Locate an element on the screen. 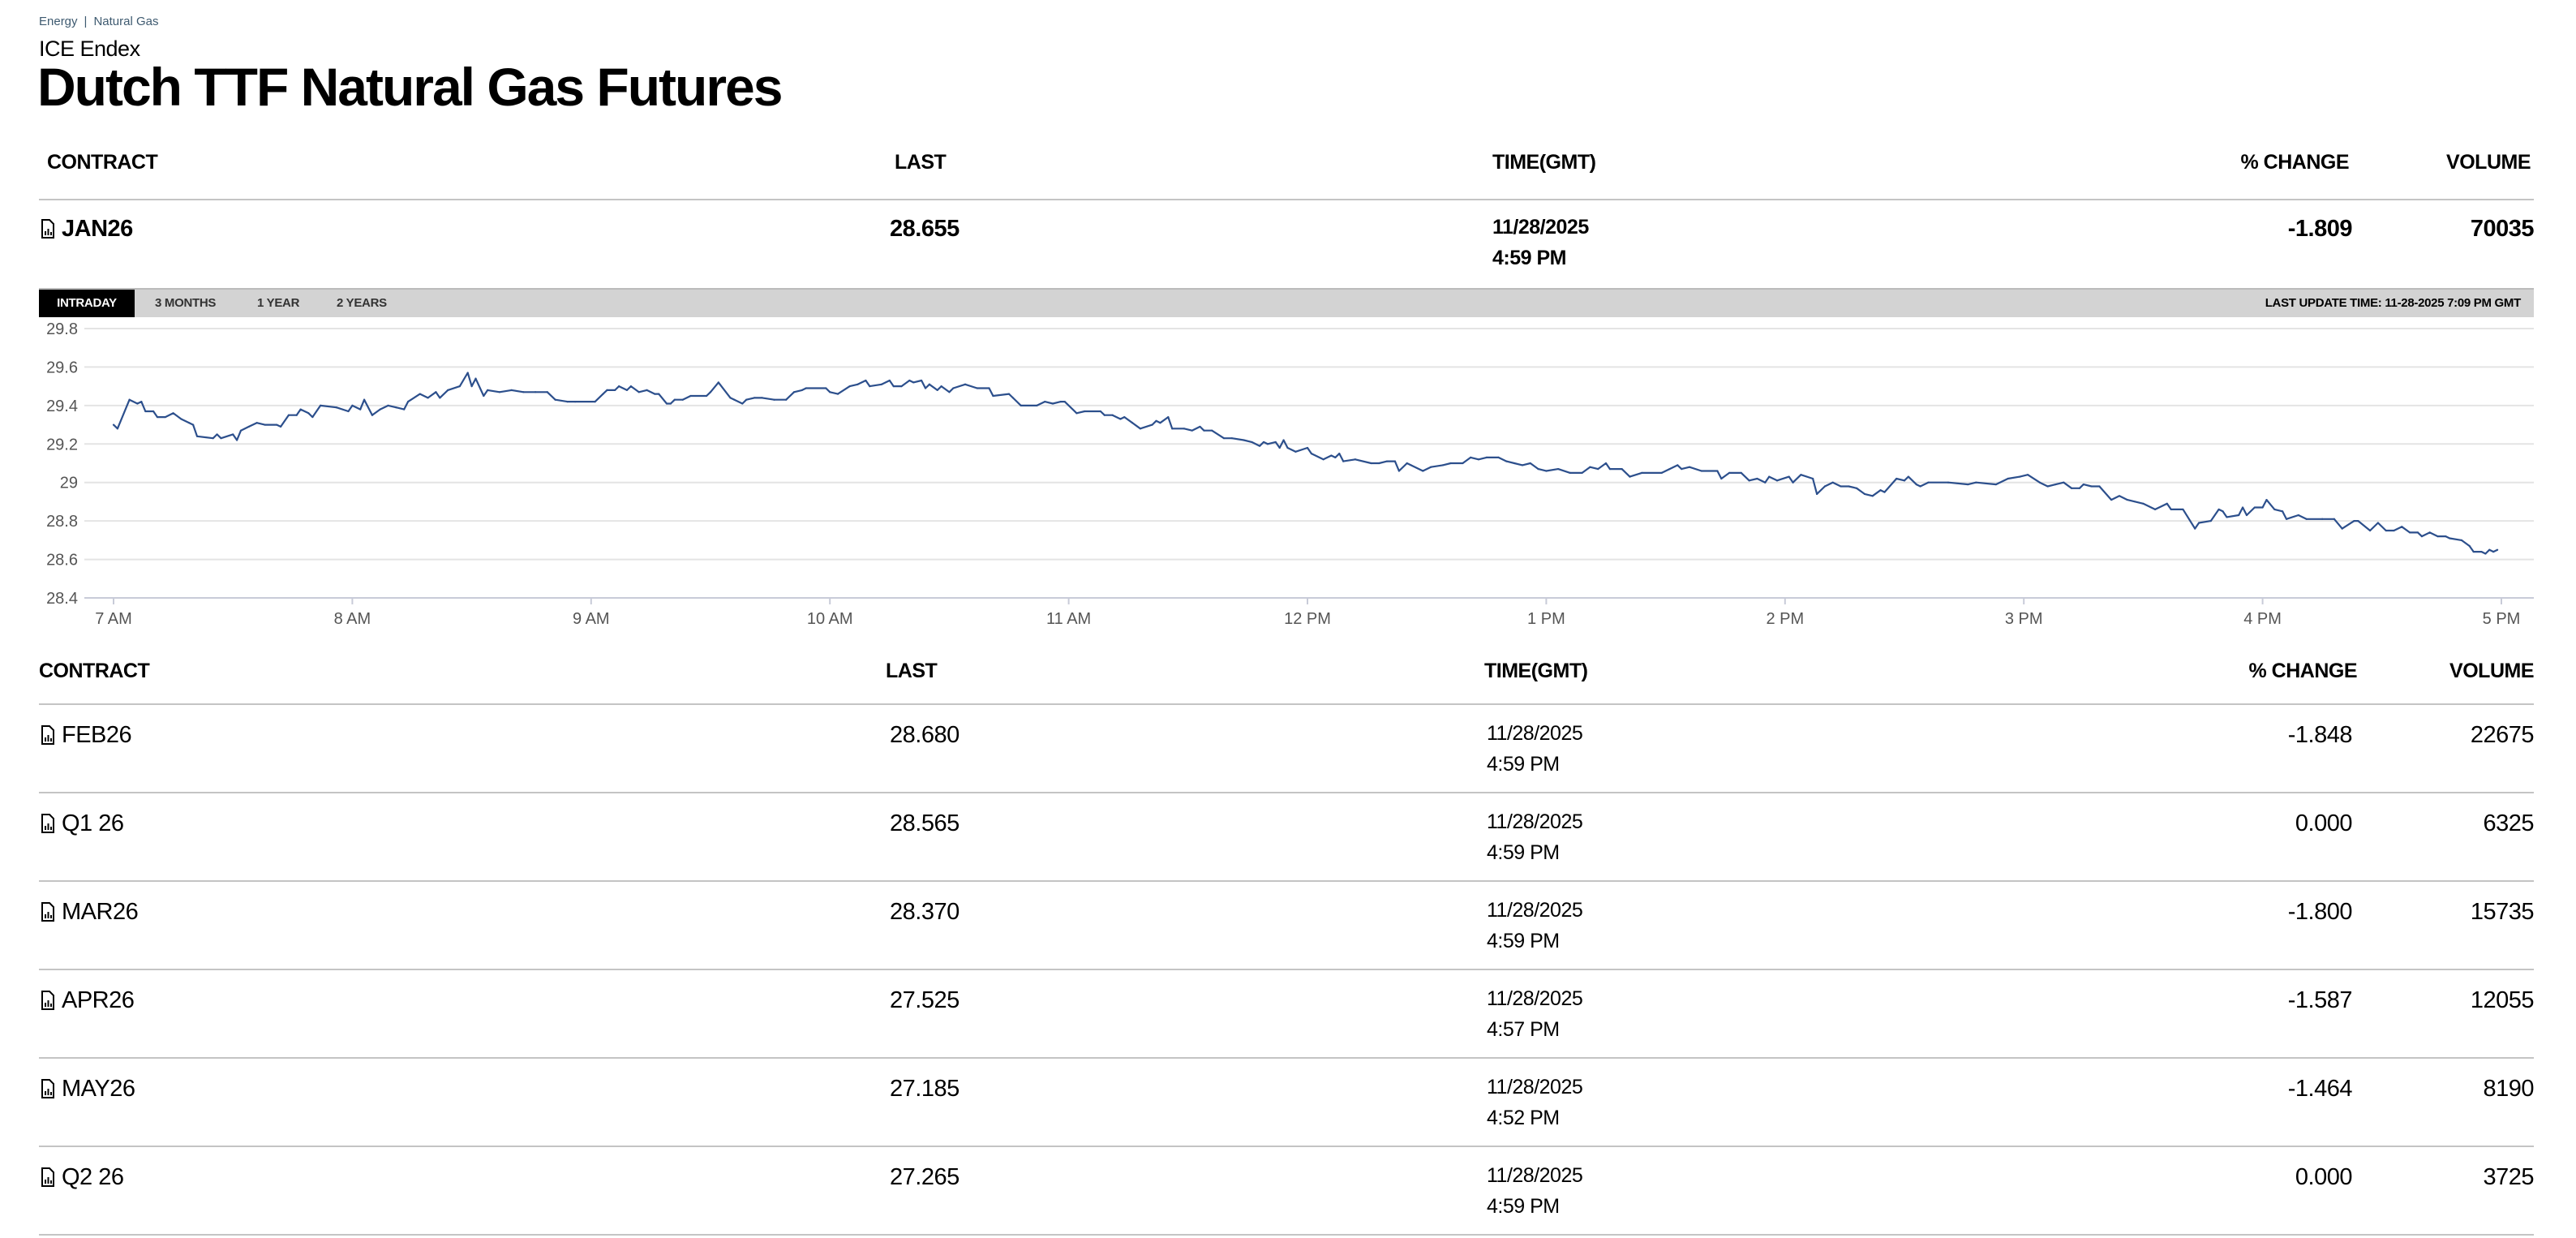 The image size is (2576, 1238). contract-name: Q1 26 is located at coordinates (93, 823).